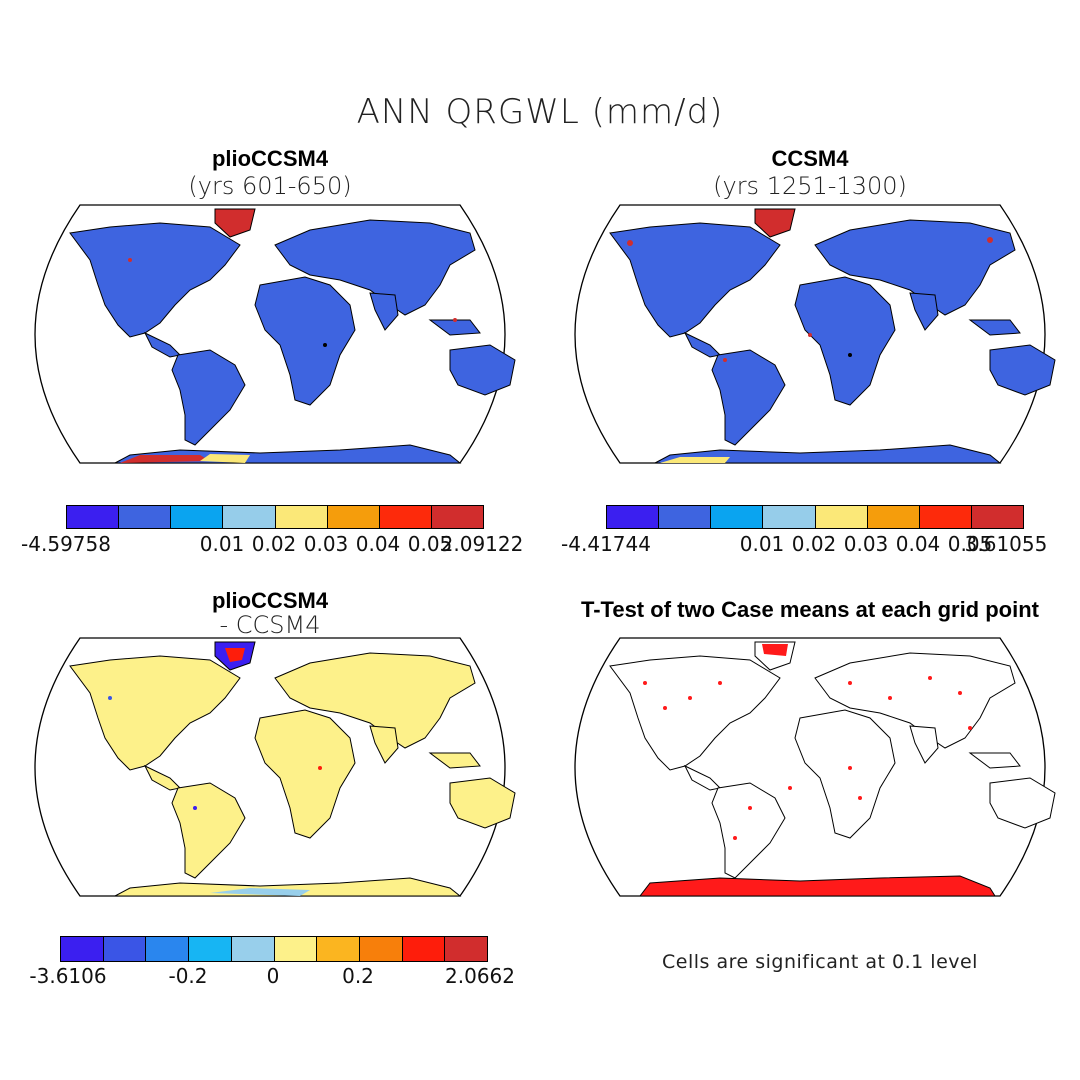  Describe the element at coordinates (68, 976) in the screenshot. I see `colorbar-label: -3.6106` at that location.